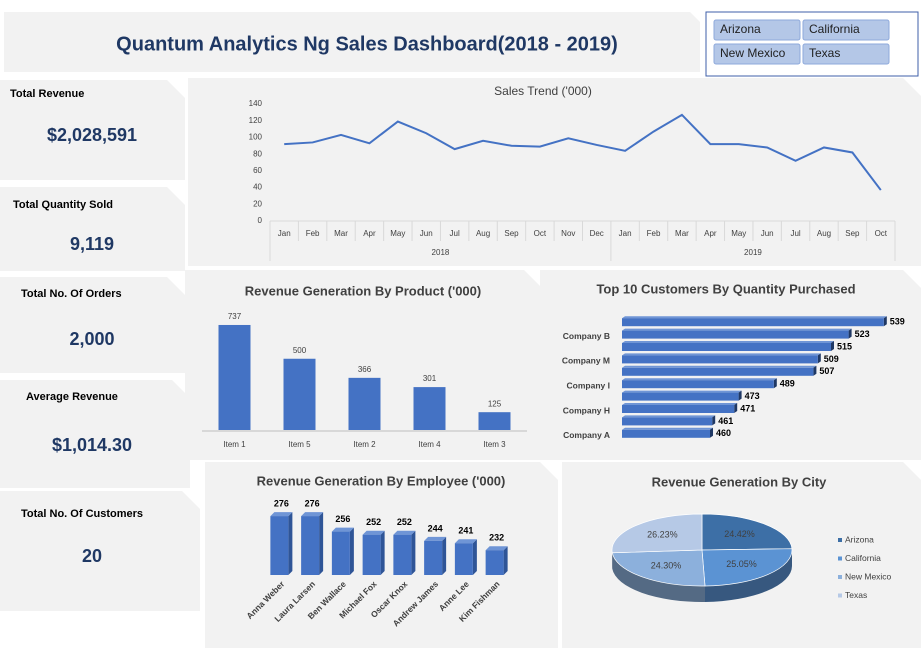 This screenshot has height=648, width=921. I want to click on data-label: 244, so click(435, 528).